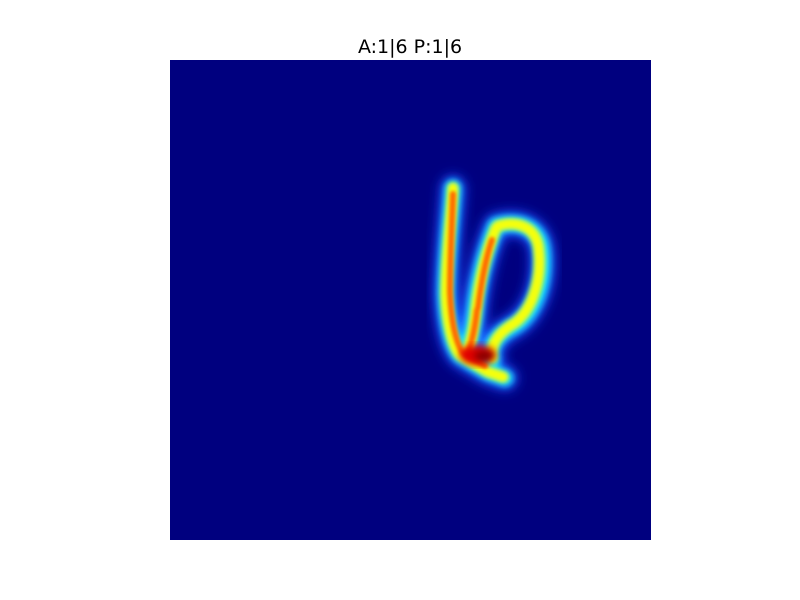 This screenshot has height=600, width=800. What do you see at coordinates (410, 47) in the screenshot?
I see `figure-title: A:1|6 P:1|6` at bounding box center [410, 47].